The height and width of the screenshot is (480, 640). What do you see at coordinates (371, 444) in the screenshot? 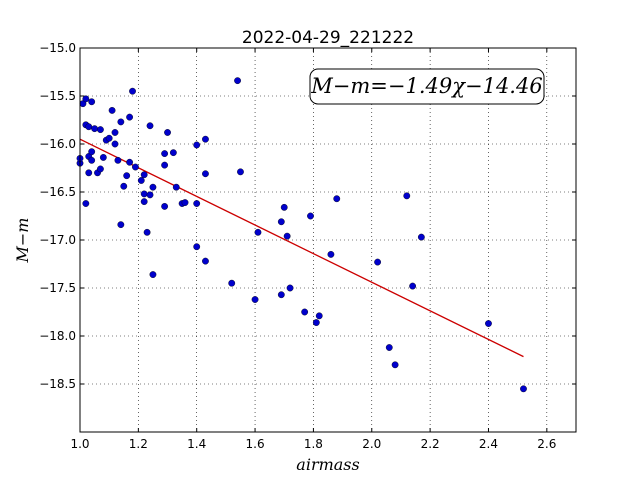
I see `x-tick-label: 2.0` at bounding box center [371, 444].